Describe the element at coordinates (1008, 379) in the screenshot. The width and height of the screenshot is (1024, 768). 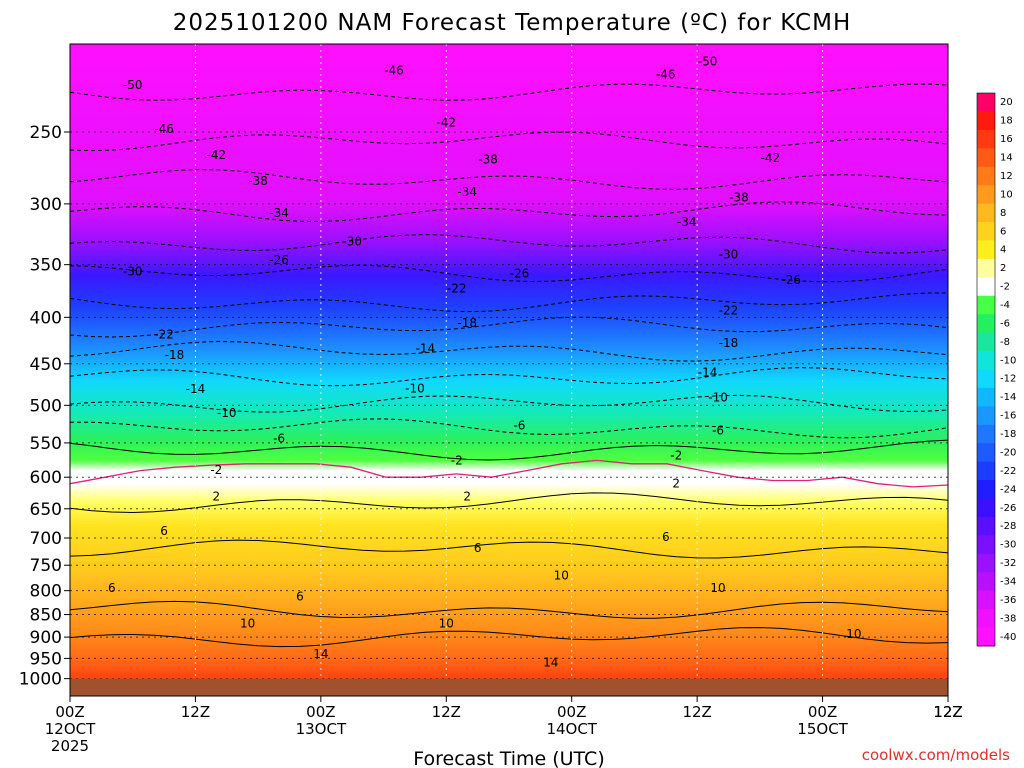
I see `colorbar-label: -12` at that location.